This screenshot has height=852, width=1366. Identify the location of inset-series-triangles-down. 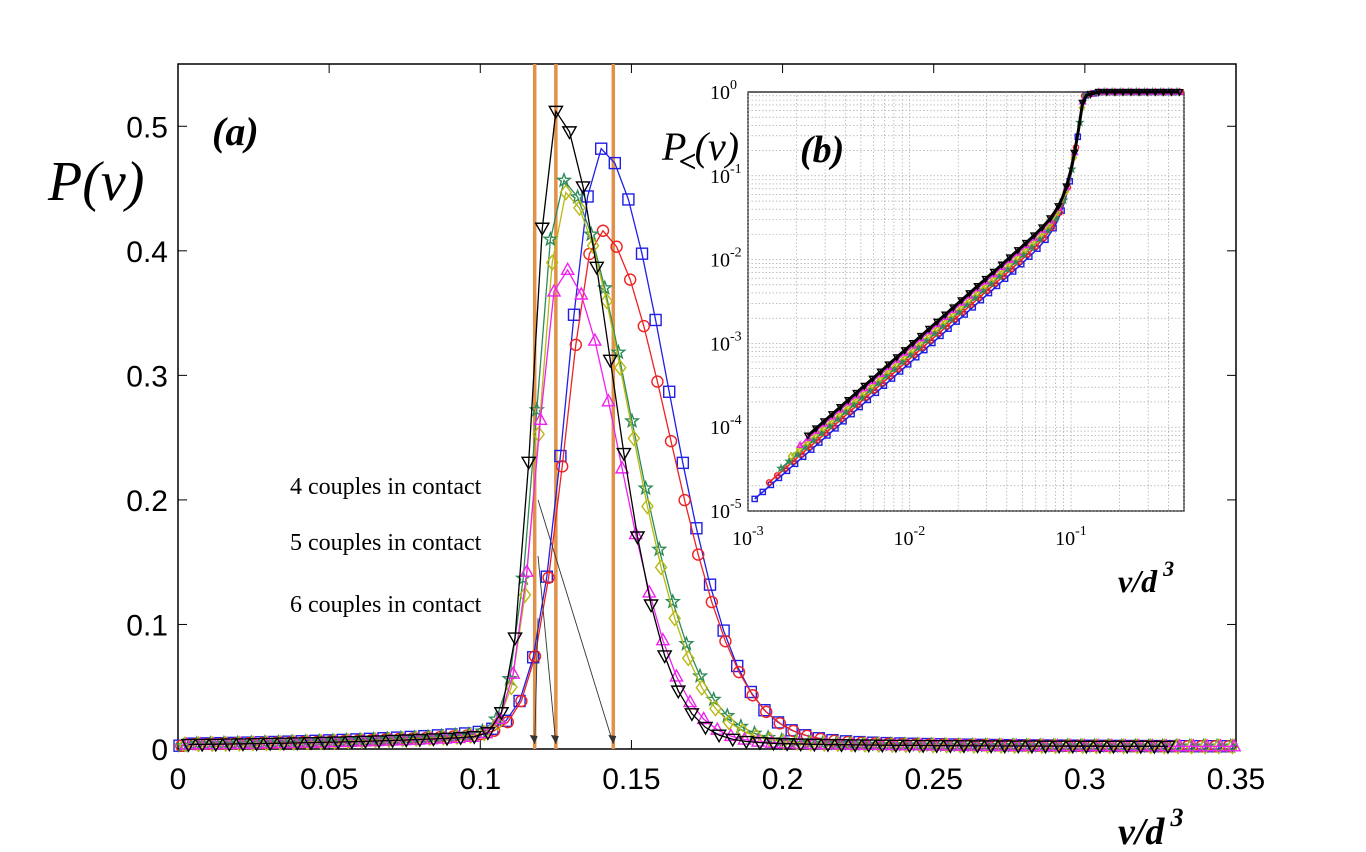
(993, 264).